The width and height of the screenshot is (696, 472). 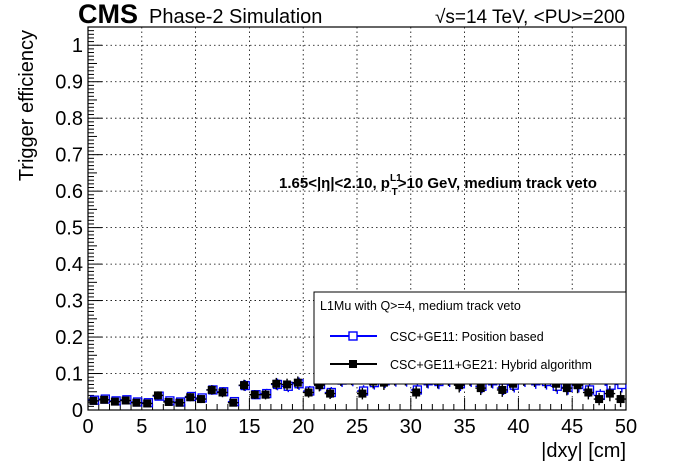 I want to click on legend-box, so click(x=470, y=338).